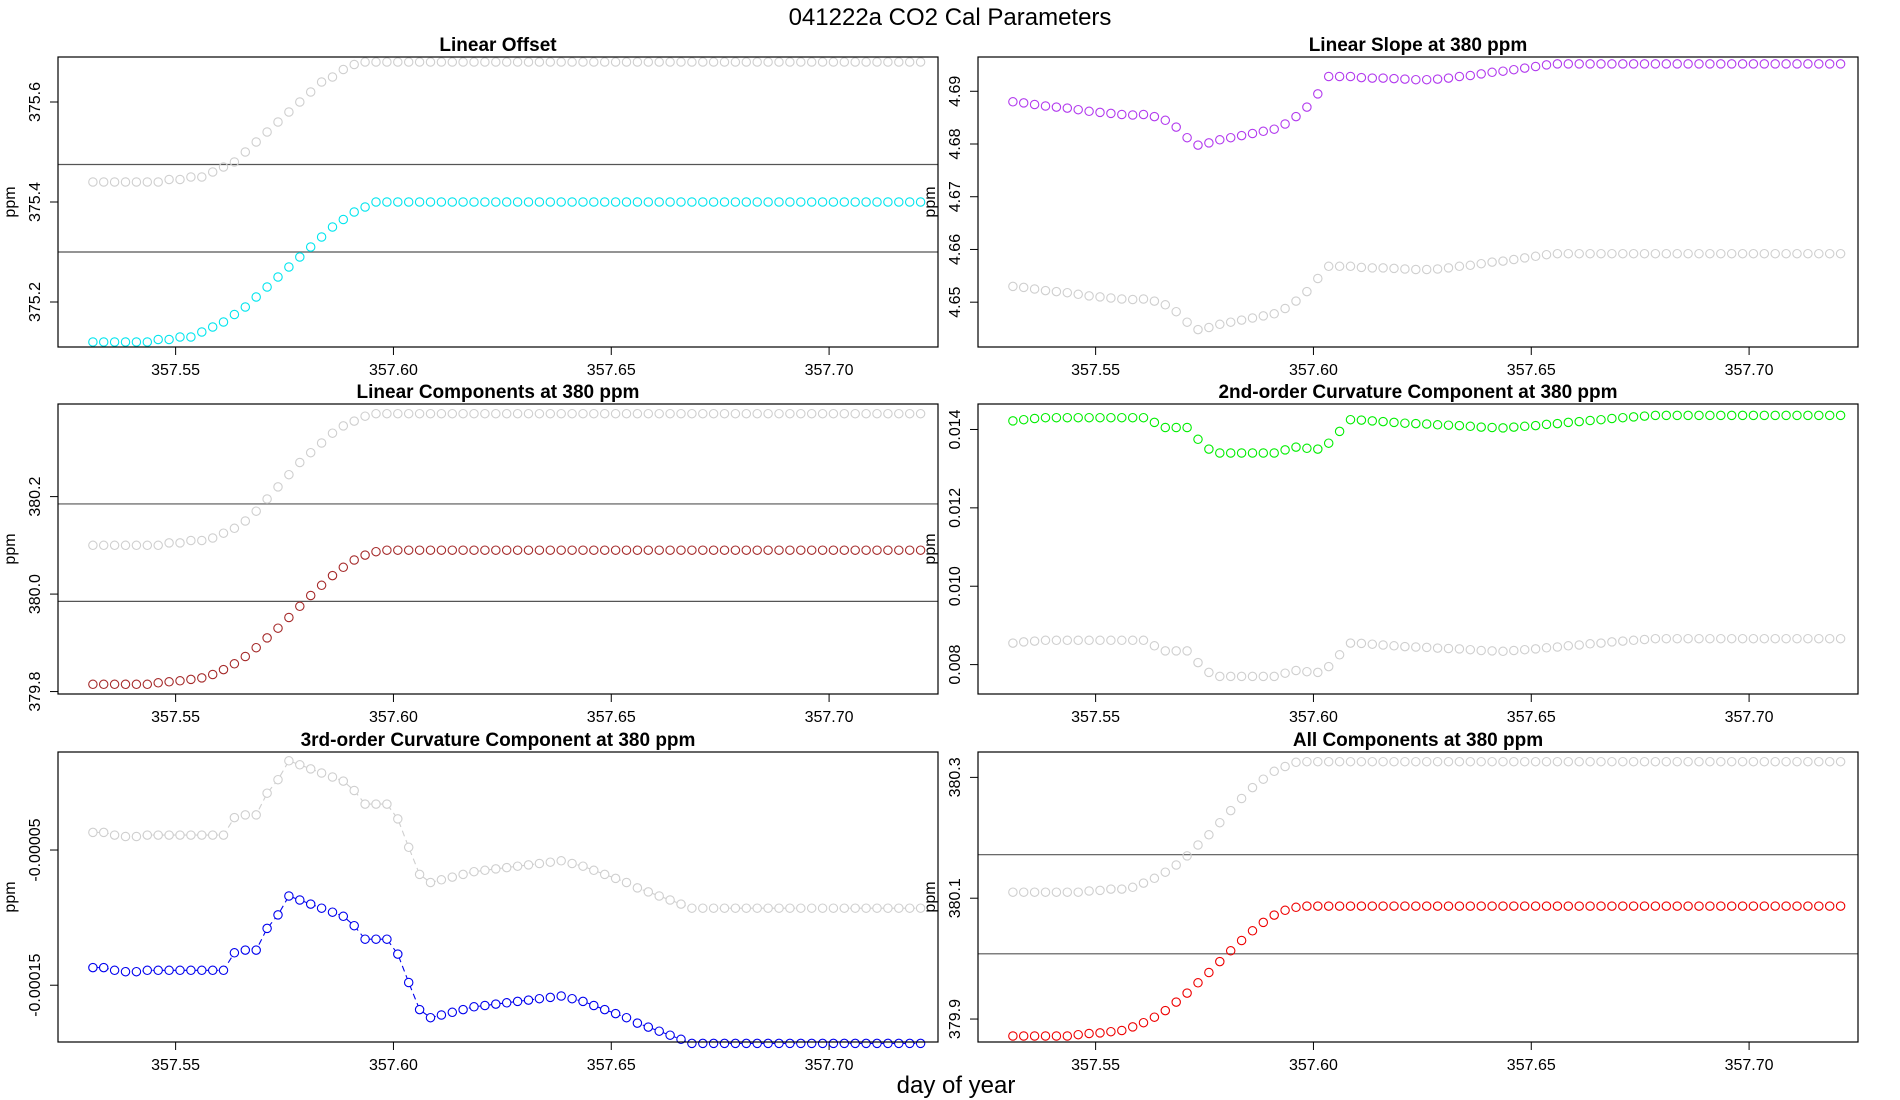 The height and width of the screenshot is (1100, 1900). What do you see at coordinates (10, 896) in the screenshot?
I see `y-axis-label: ppm` at bounding box center [10, 896].